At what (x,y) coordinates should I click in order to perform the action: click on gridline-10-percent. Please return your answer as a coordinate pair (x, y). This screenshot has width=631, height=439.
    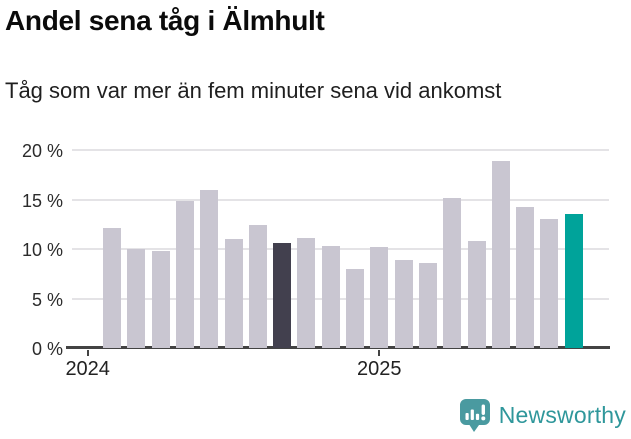
    Looking at the image, I should click on (340, 249).